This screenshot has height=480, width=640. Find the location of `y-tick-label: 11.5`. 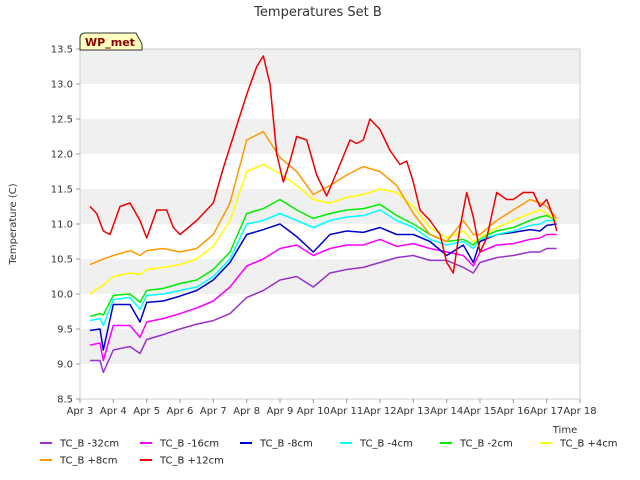

y-tick-label: 11.5 is located at coordinates (62, 190).